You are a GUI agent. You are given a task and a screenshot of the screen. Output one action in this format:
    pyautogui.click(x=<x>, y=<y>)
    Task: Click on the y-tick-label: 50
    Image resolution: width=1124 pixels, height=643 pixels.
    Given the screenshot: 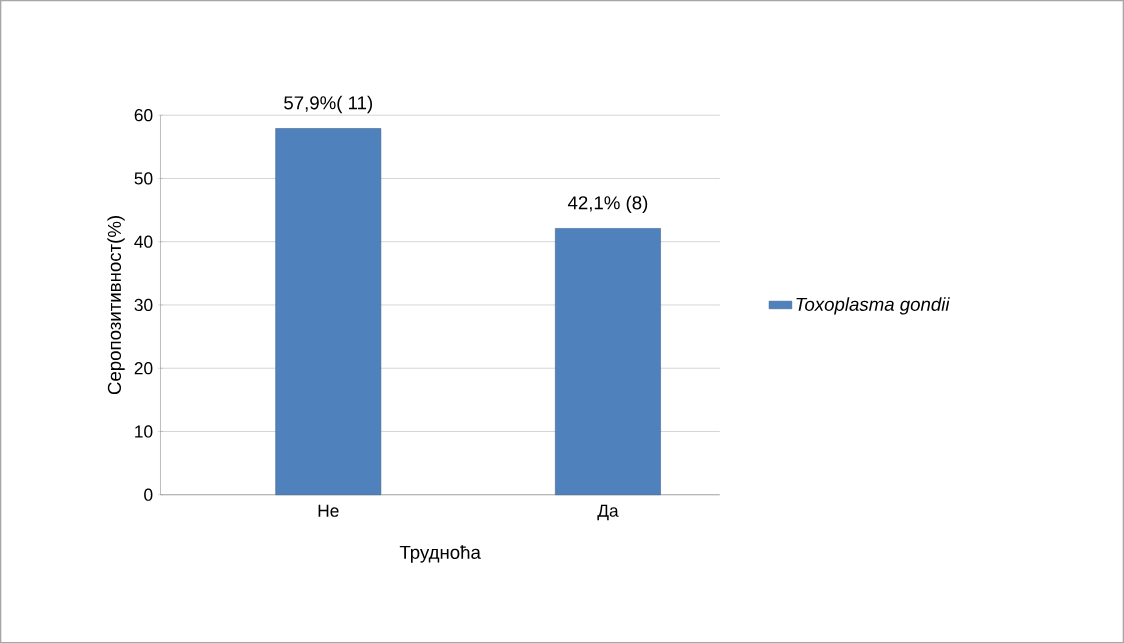 What is the action you would take?
    pyautogui.click(x=143, y=178)
    